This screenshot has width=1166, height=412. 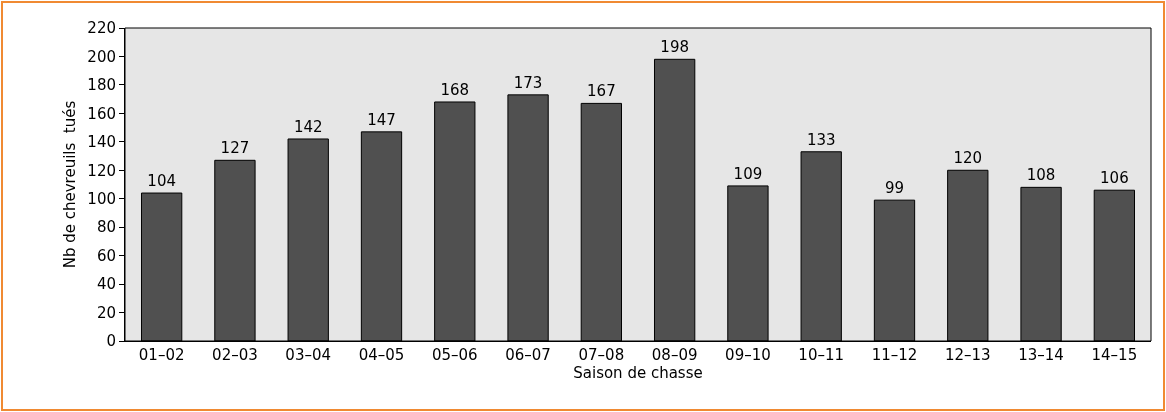 What do you see at coordinates (748, 355) in the screenshot?
I see `x-tick-label: 09–10` at bounding box center [748, 355].